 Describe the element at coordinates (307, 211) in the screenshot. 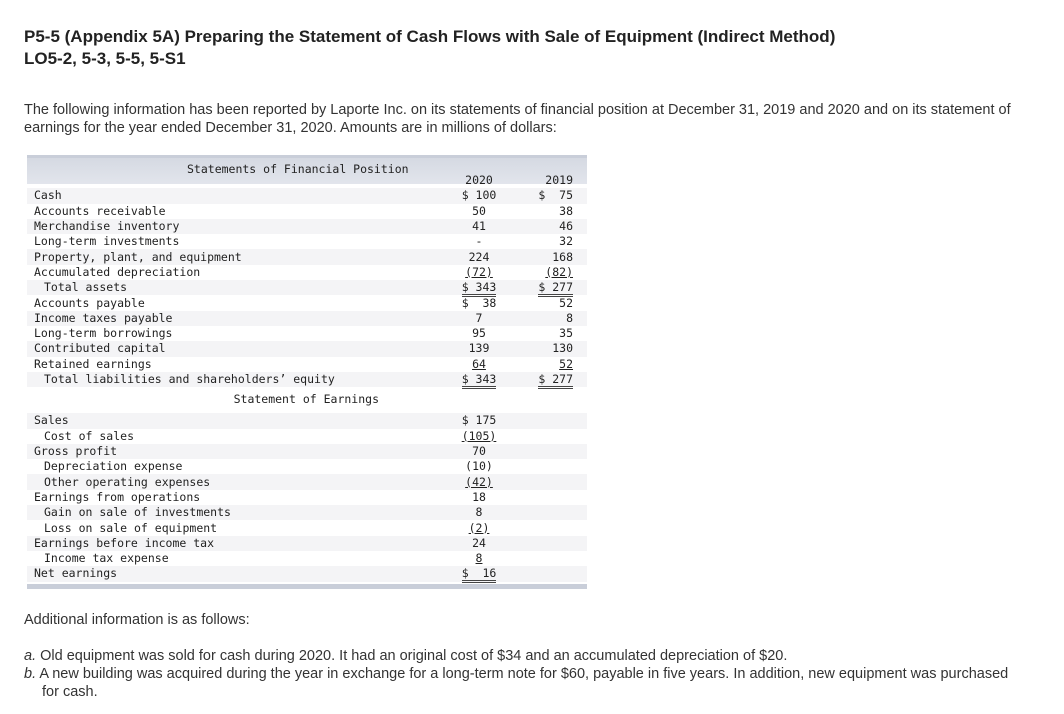

I see `sfp-row: Accounts receivable 50 38` at that location.